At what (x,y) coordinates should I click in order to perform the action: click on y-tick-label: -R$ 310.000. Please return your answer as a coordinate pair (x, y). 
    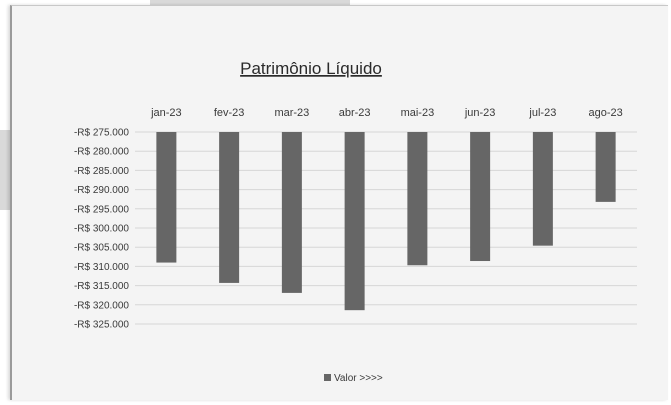
    Looking at the image, I should click on (101, 267).